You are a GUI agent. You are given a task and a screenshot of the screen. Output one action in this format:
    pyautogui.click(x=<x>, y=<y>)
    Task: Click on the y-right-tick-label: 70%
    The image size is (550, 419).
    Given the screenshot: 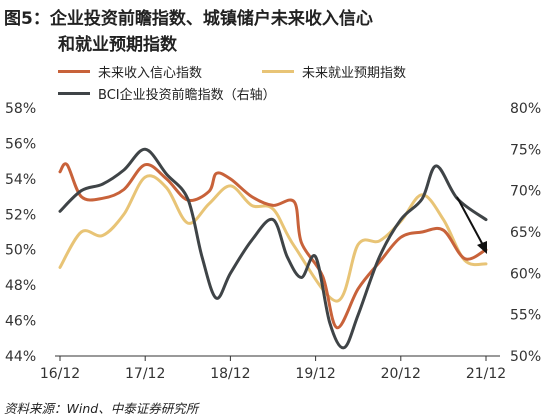 What is the action you would take?
    pyautogui.click(x=525, y=192)
    